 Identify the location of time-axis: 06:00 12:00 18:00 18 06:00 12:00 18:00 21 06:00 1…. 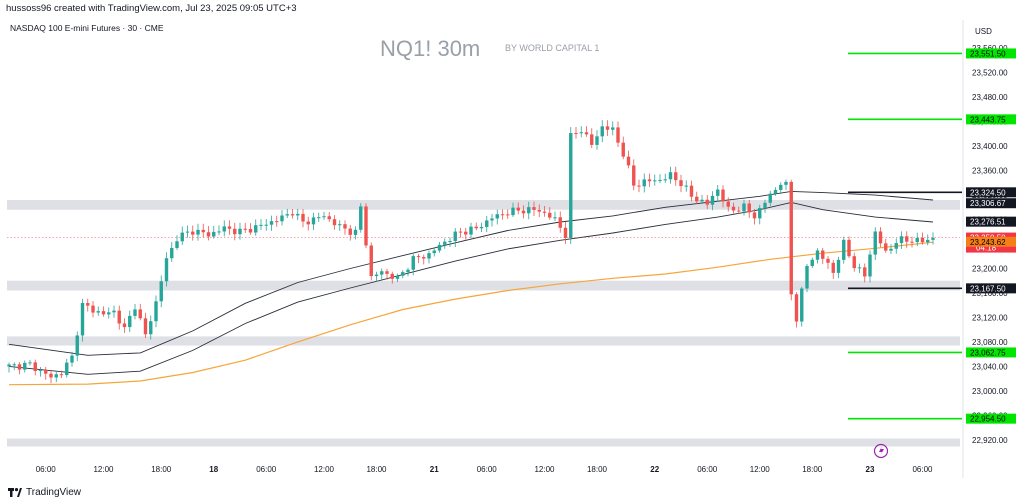
(484, 469).